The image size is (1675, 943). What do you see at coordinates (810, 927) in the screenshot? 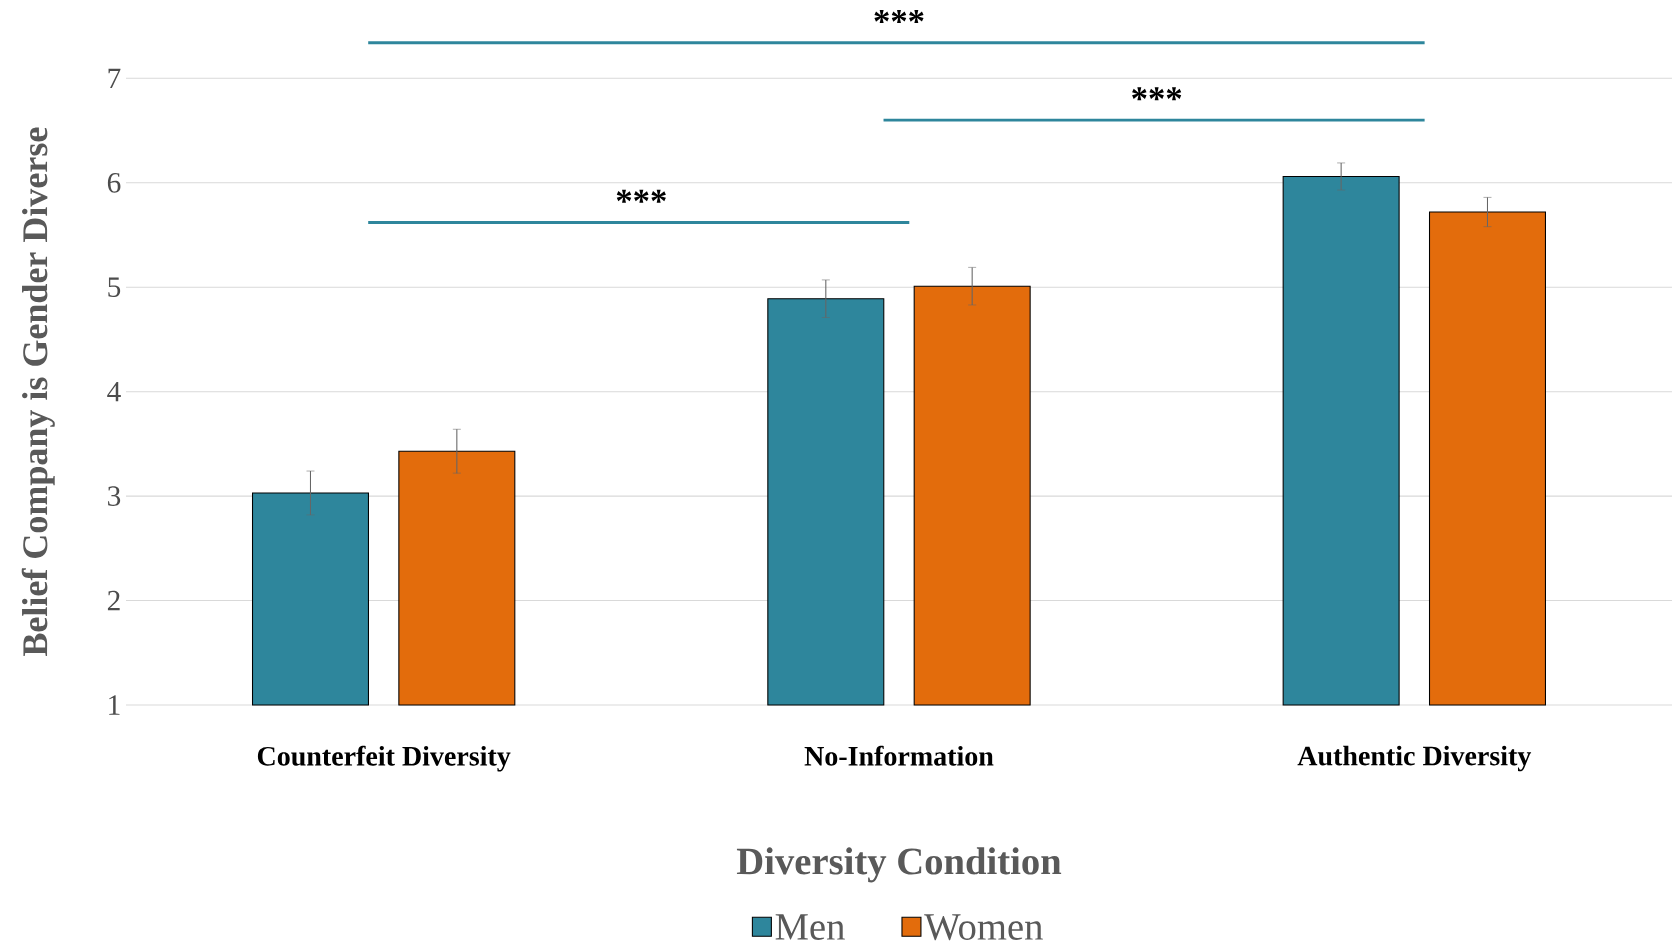
I see `legend-label: Men` at bounding box center [810, 927].